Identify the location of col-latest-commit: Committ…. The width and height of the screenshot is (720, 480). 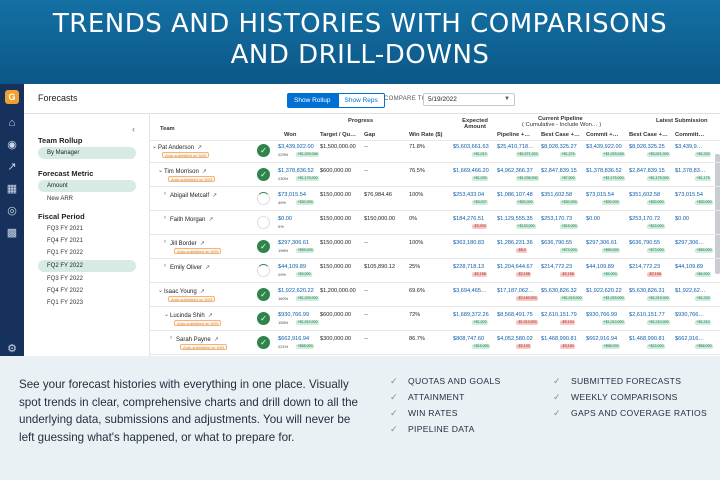
(690, 135).